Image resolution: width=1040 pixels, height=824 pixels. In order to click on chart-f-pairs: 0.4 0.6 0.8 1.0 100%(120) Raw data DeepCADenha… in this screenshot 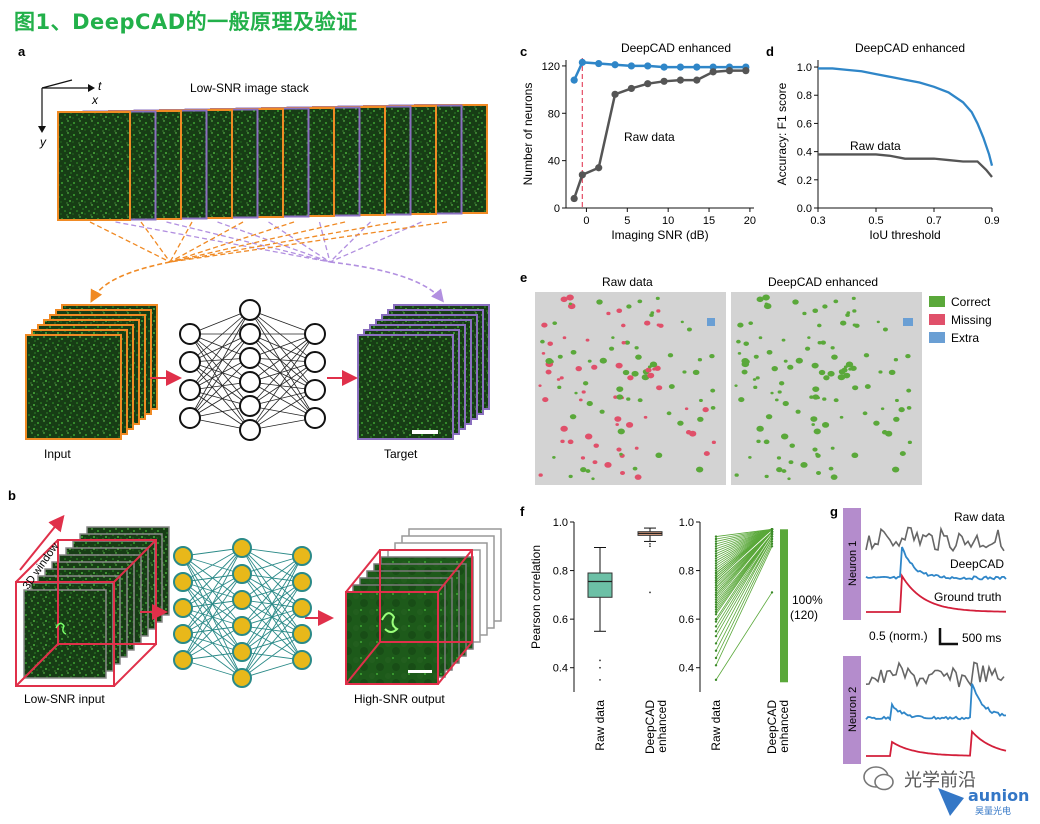, I will do `click(751, 635)`.